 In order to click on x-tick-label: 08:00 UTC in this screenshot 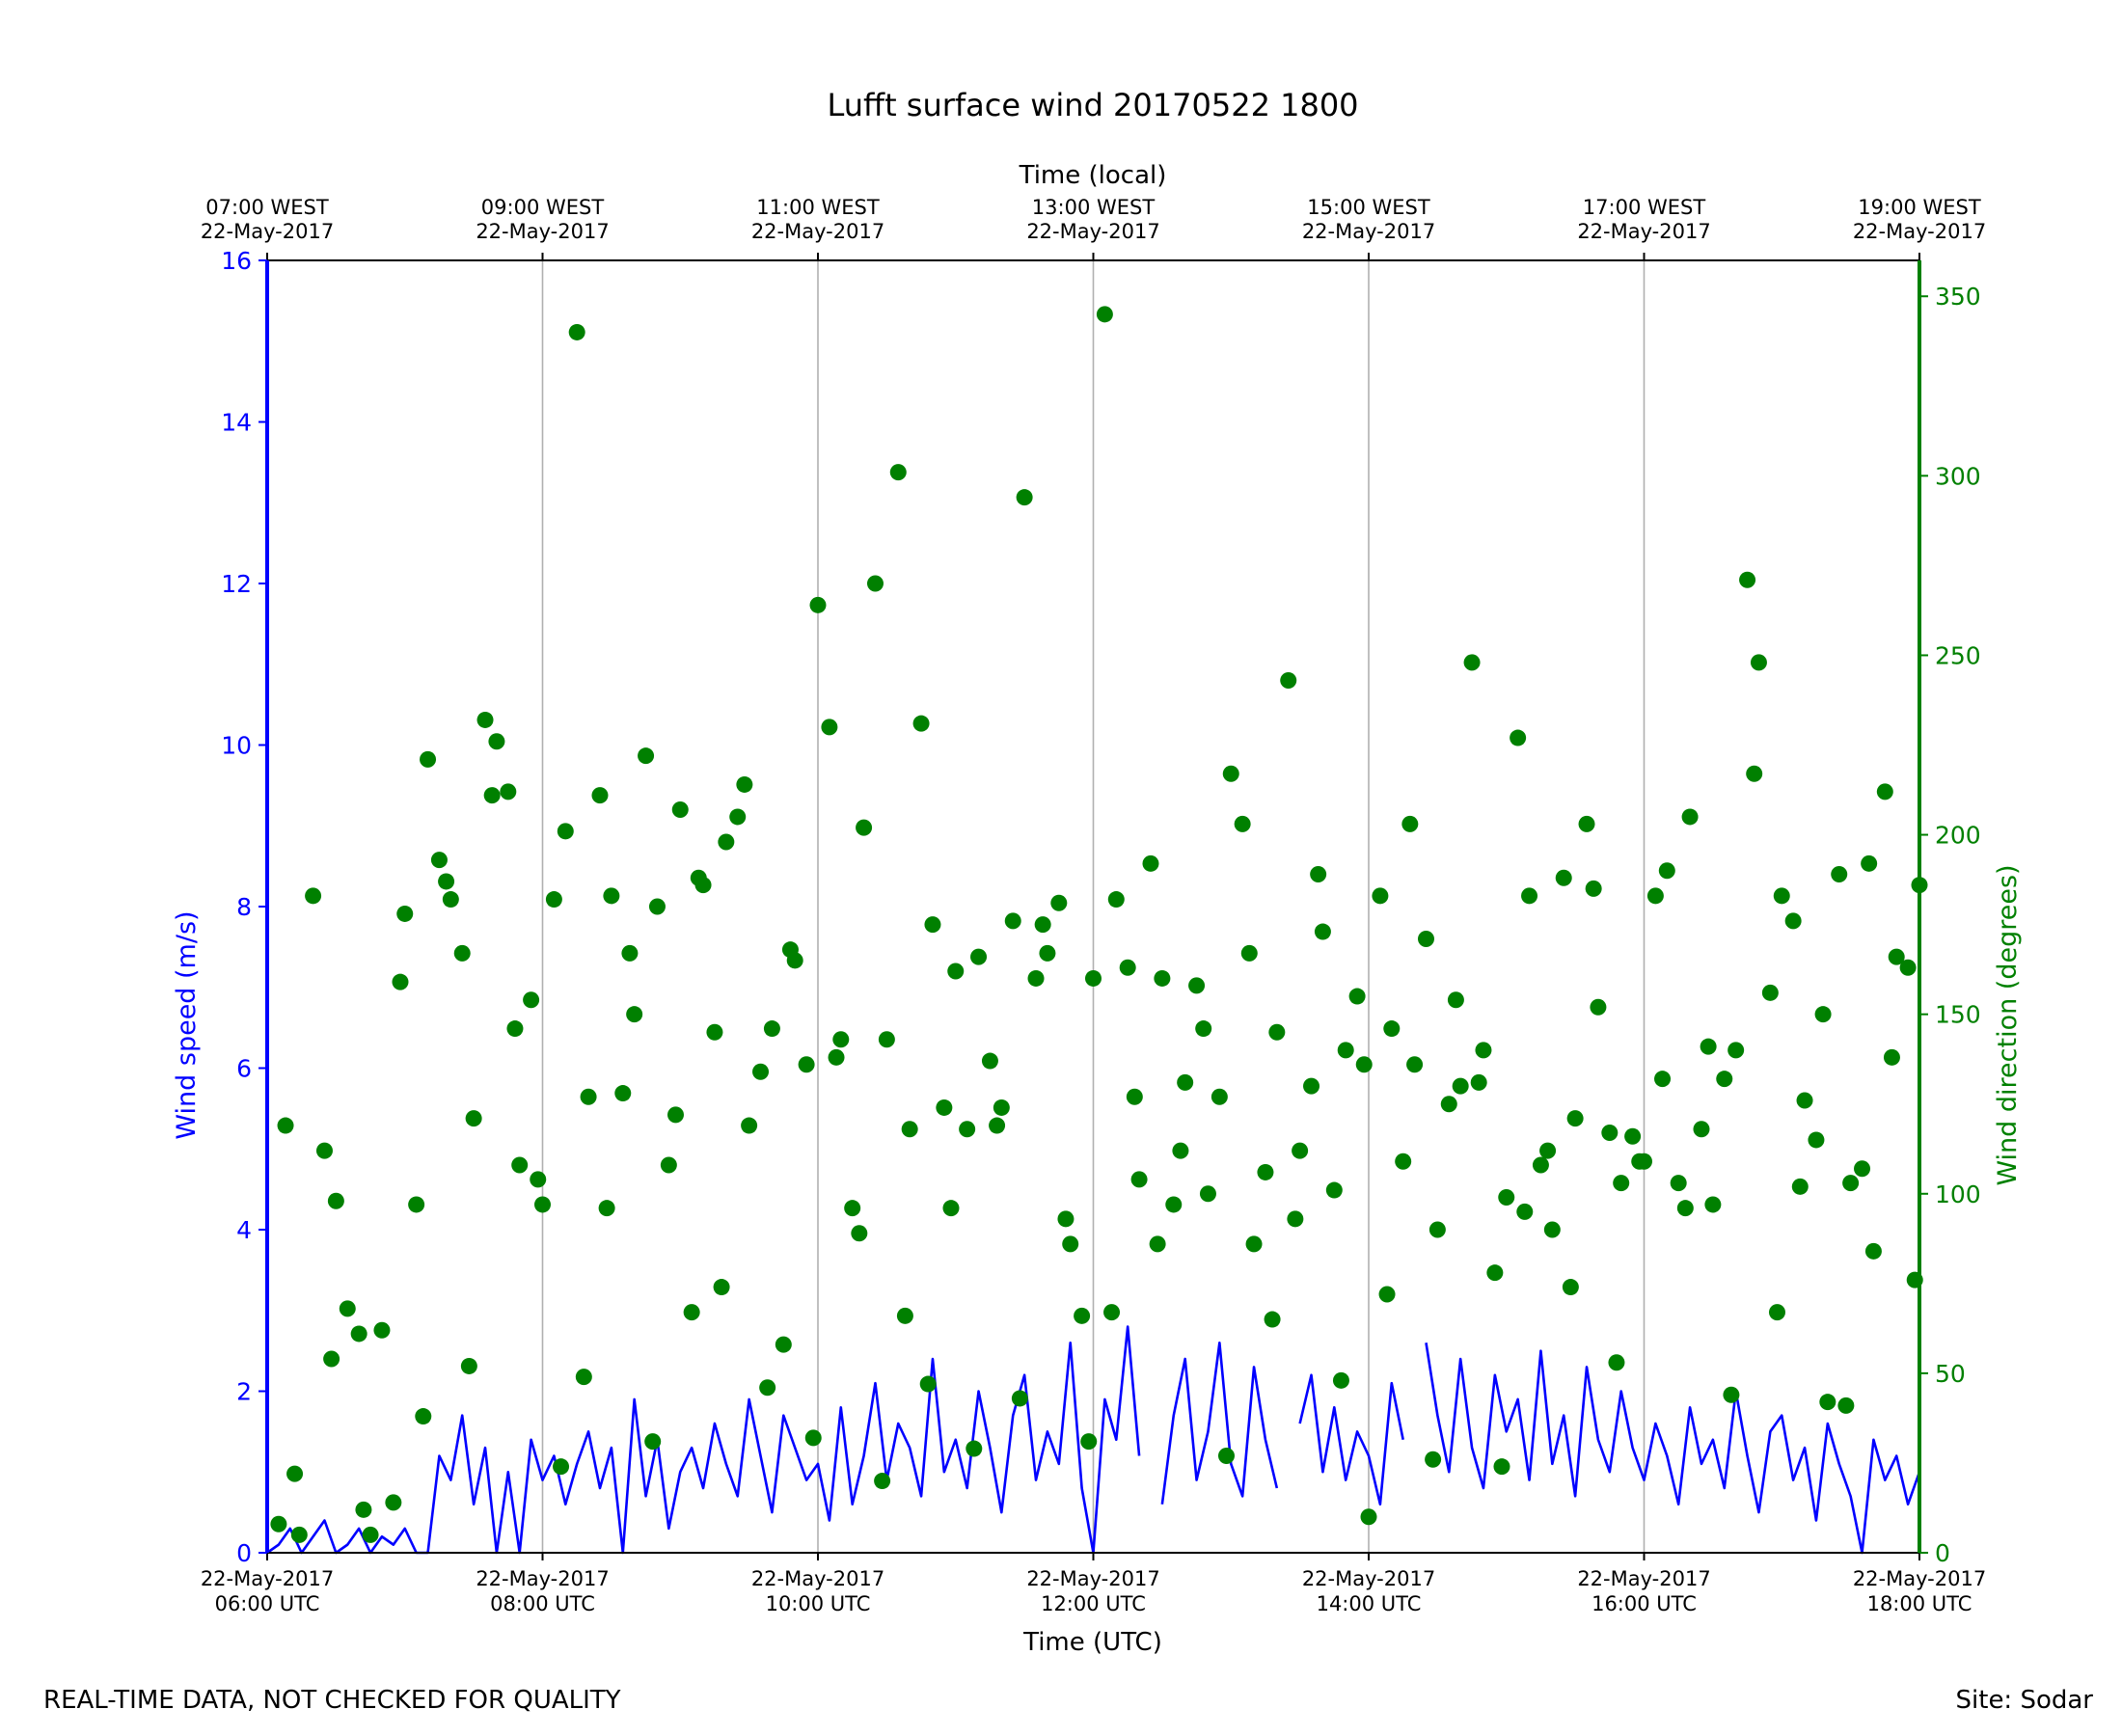, I will do `click(542, 1603)`.